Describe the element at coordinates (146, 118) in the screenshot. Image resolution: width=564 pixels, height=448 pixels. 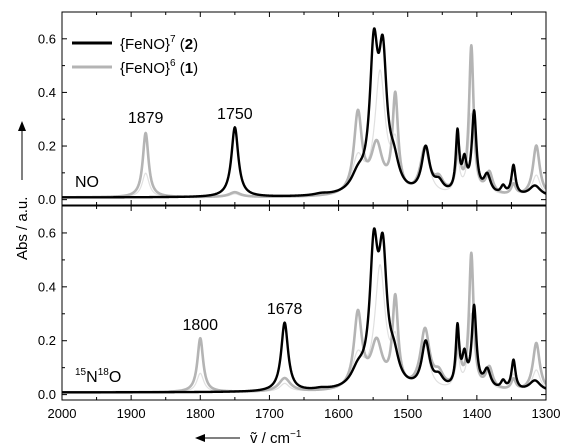
I see `peak-label: 1879` at that location.